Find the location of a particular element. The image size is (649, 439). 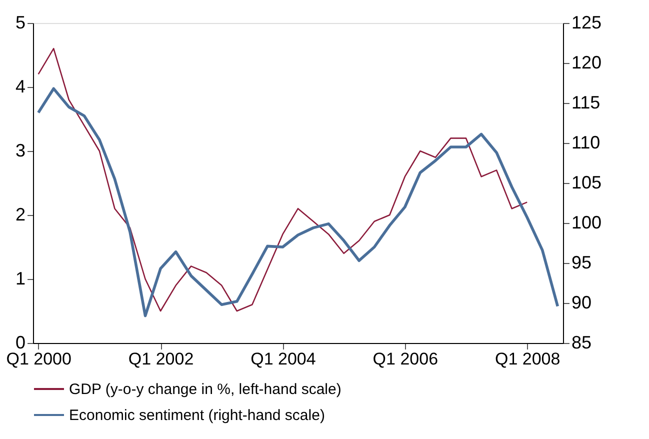

y-tick-label: 5 is located at coordinates (20, 22).